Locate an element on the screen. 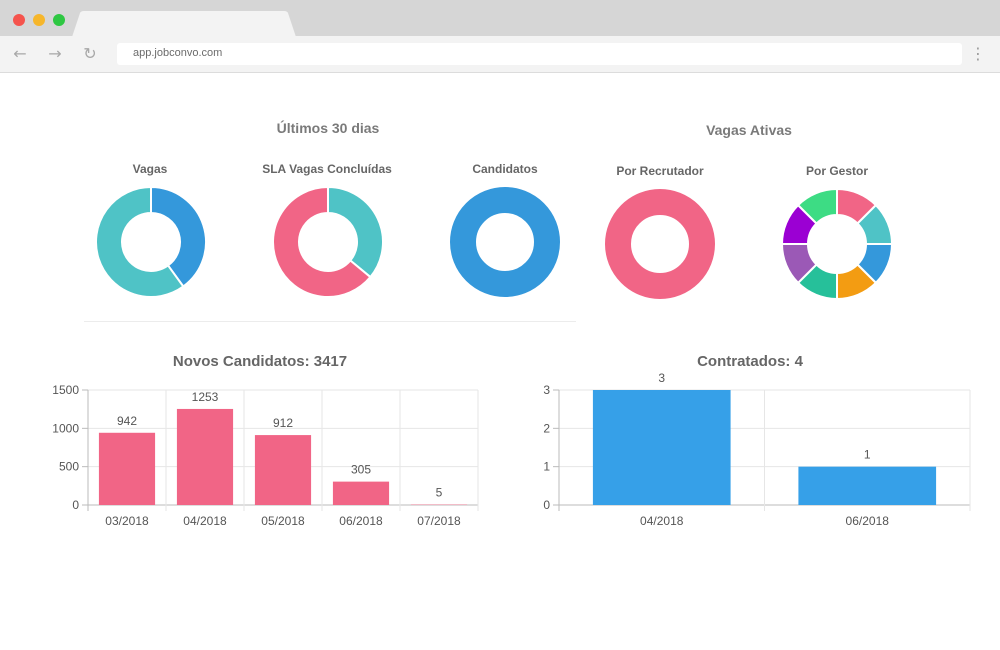 The width and height of the screenshot is (1000, 650). address-bar: app.jobconvo.com is located at coordinates (539, 54).